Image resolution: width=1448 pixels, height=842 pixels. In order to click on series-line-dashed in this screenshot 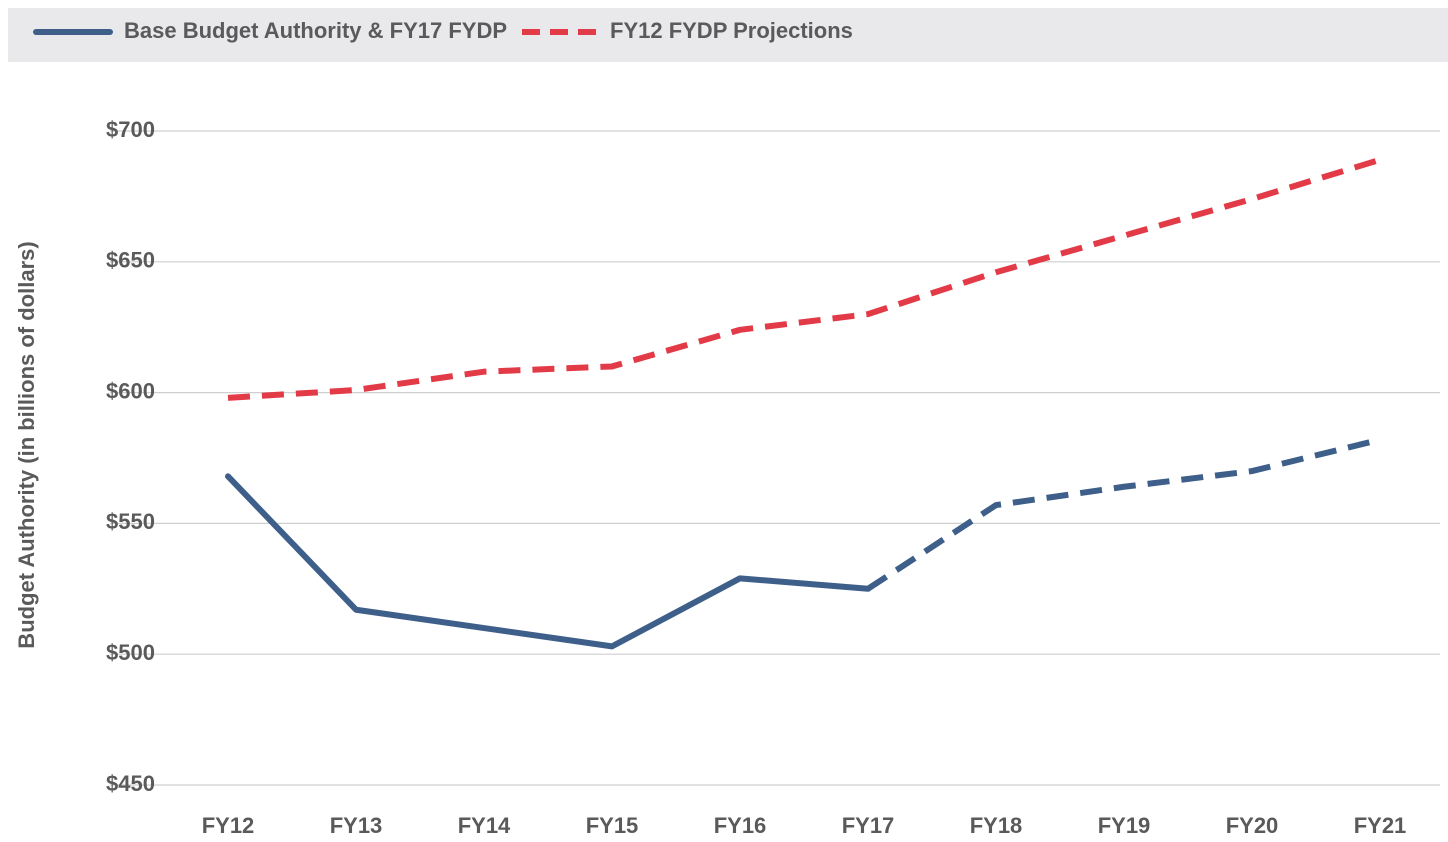, I will do `click(1123, 514)`.